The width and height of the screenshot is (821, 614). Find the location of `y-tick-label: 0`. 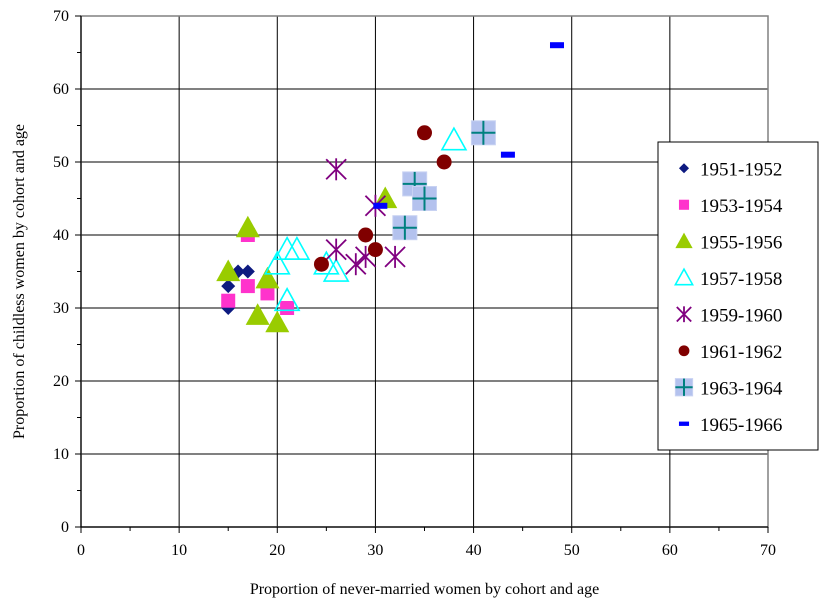

y-tick-label: 0 is located at coordinates (65, 527).